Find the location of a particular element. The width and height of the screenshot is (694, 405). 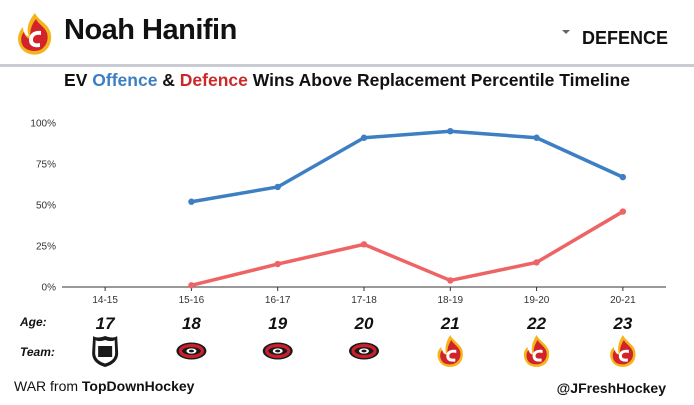

x-tick-label: 20-21 is located at coordinates (623, 300).